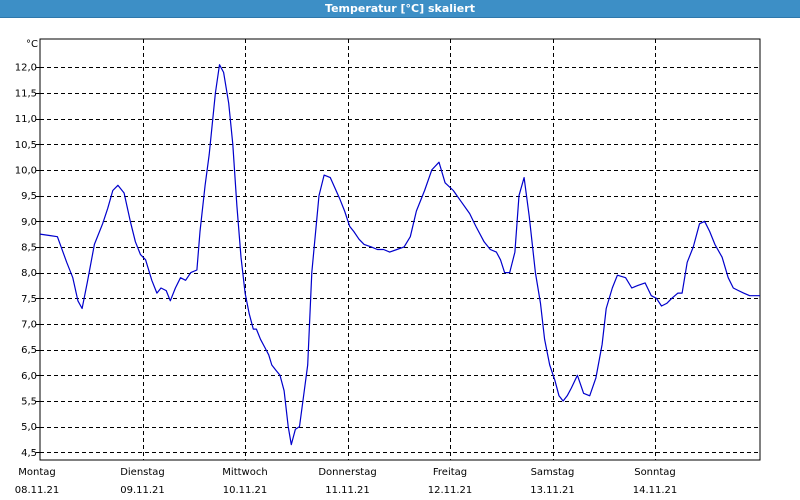  Describe the element at coordinates (26, 119) in the screenshot. I see `y-tick-label: 11,0` at that location.